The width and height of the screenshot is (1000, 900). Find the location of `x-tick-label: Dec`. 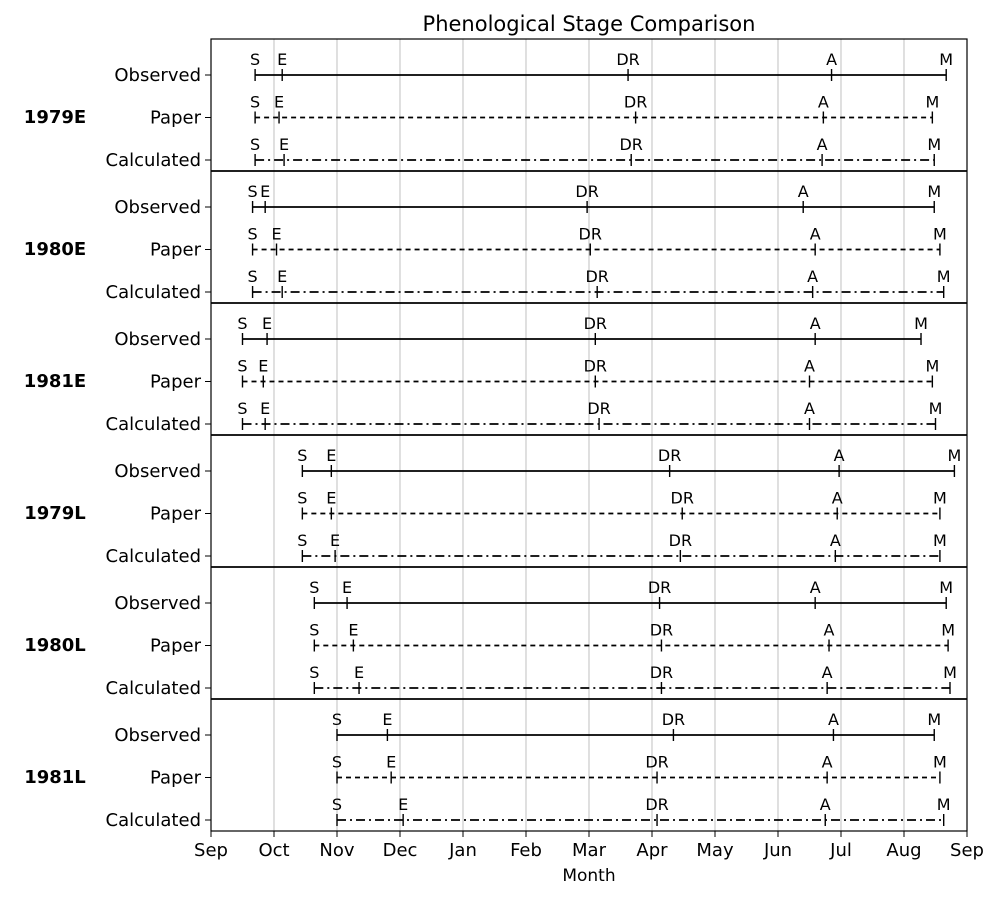

x-tick-label: Dec is located at coordinates (400, 850).